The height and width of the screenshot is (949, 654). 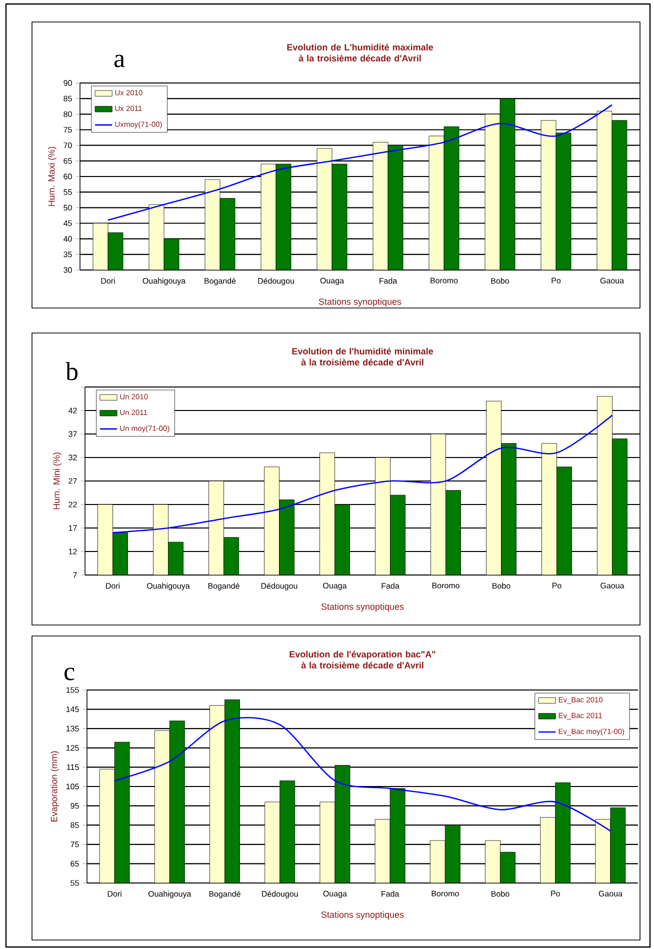 I want to click on y-tick-label: 95, so click(x=74, y=805).